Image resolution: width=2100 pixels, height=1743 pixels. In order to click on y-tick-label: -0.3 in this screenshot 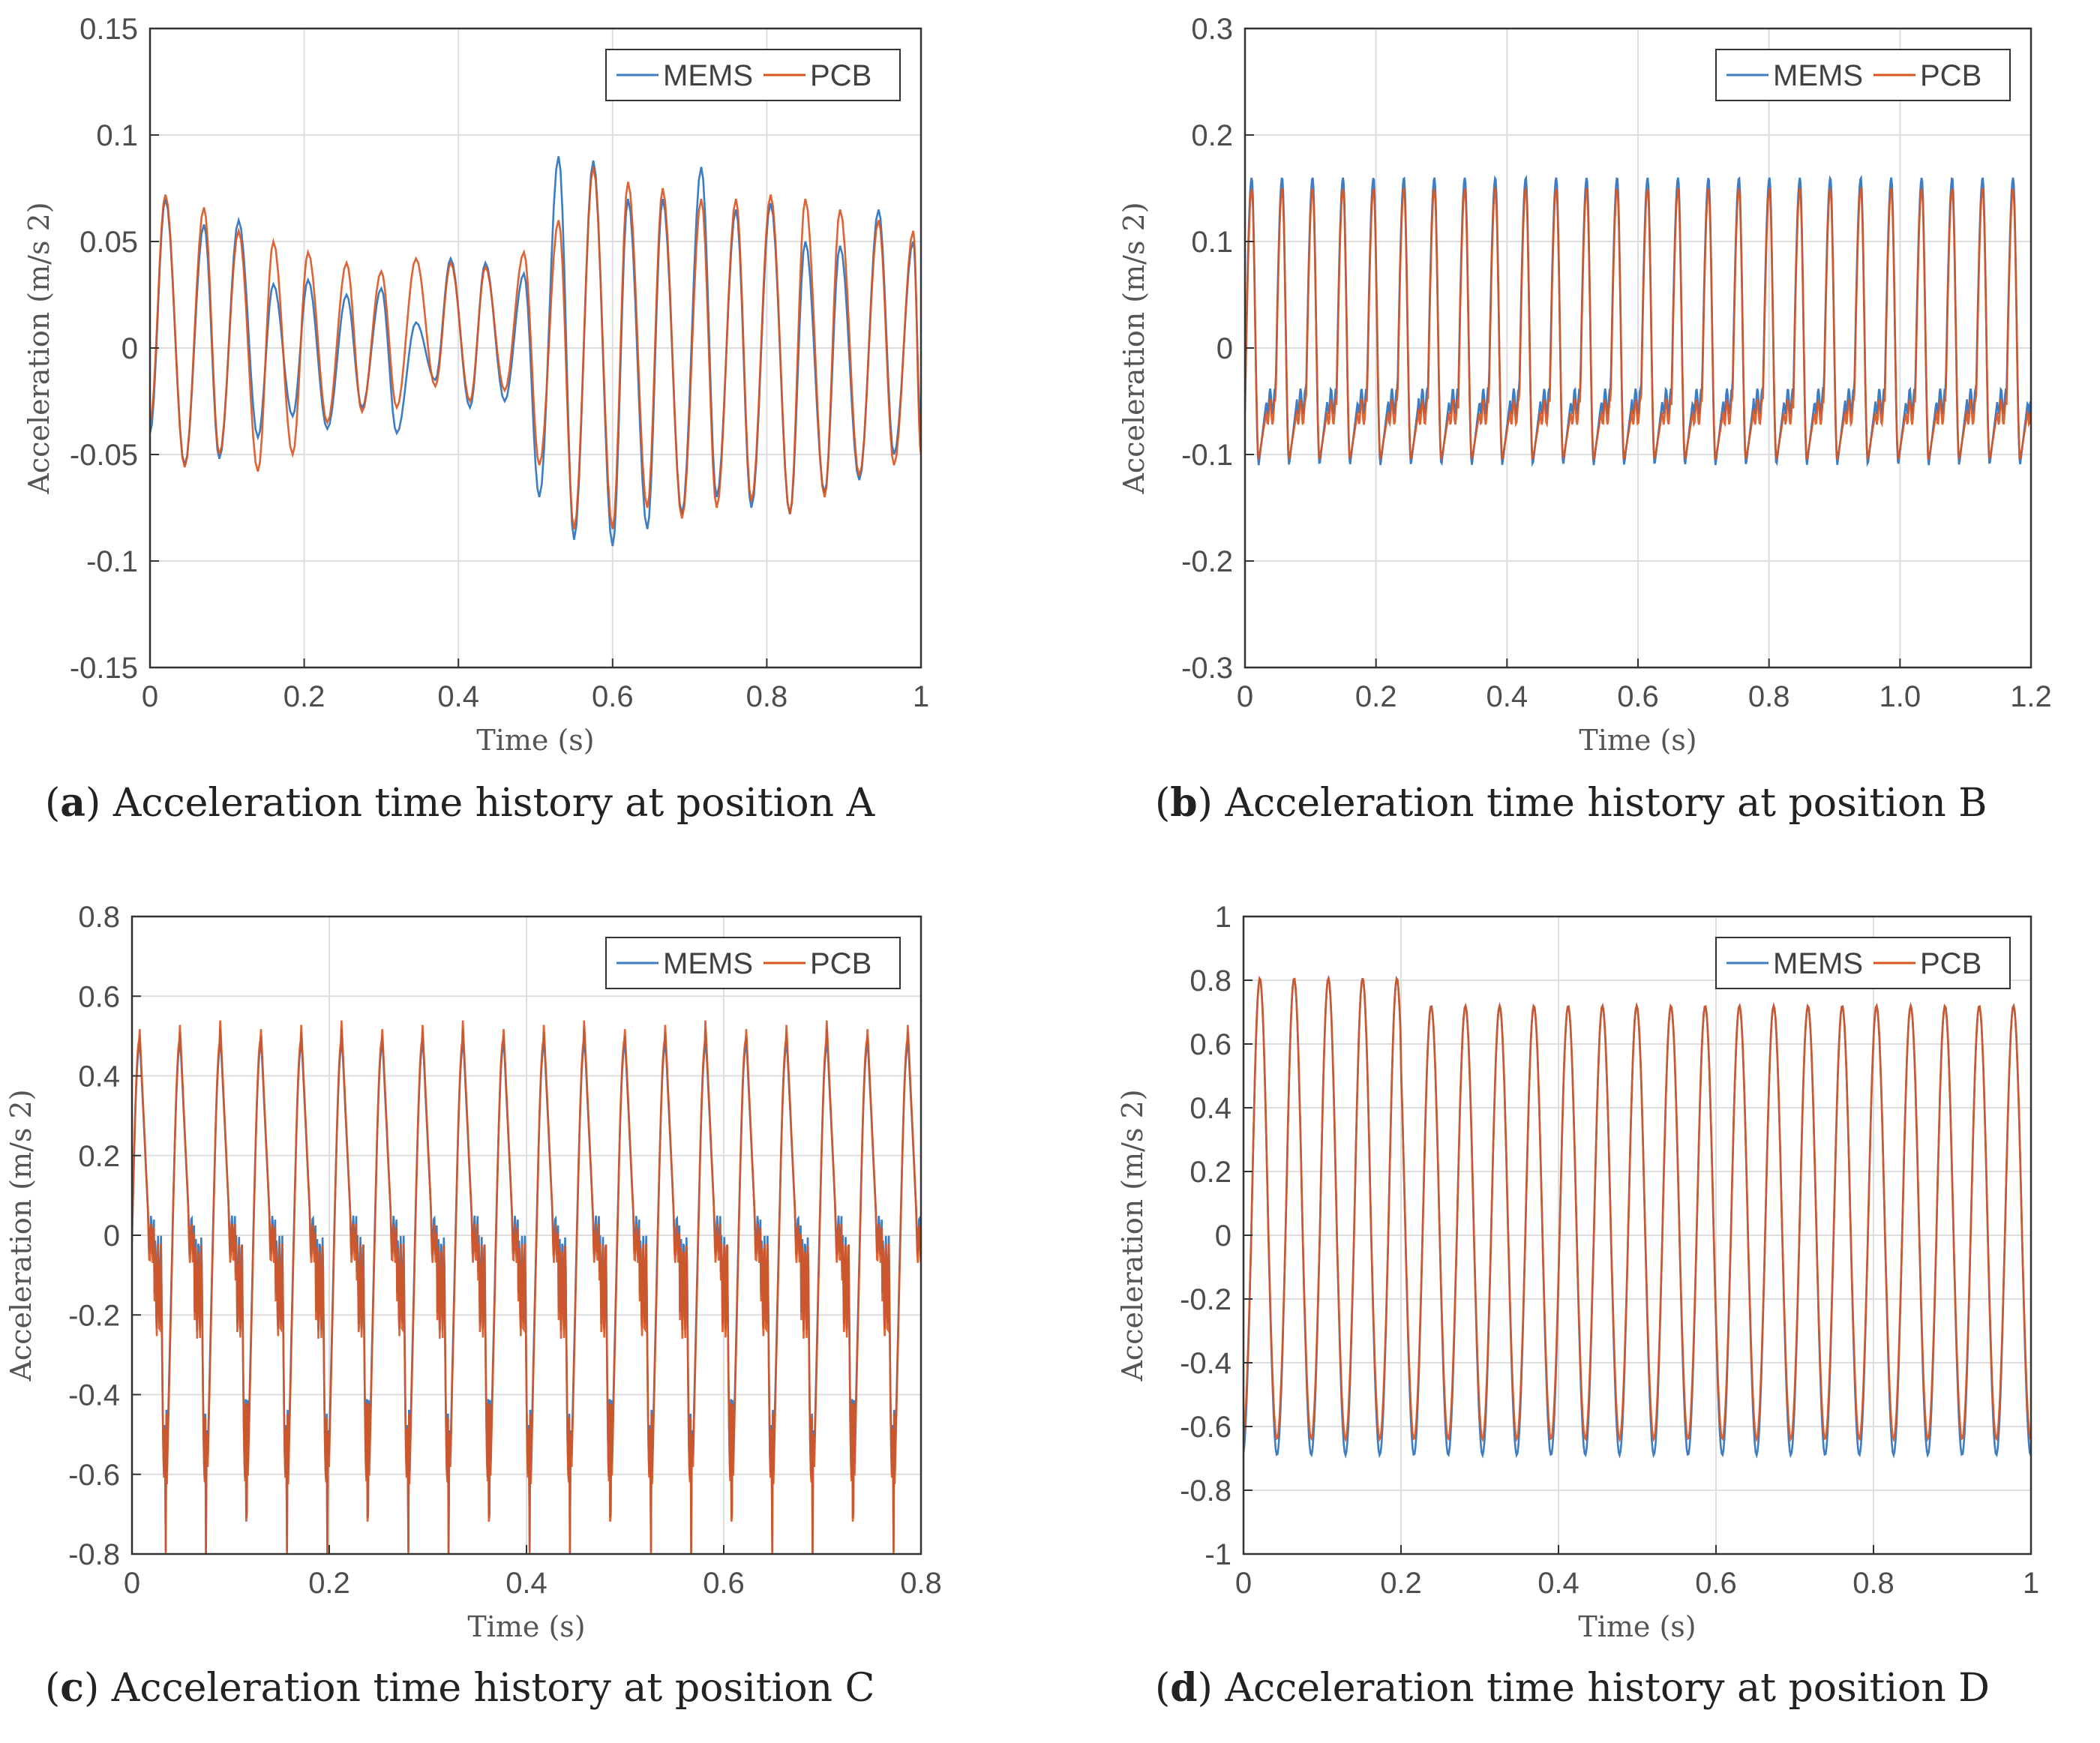, I will do `click(1207, 668)`.